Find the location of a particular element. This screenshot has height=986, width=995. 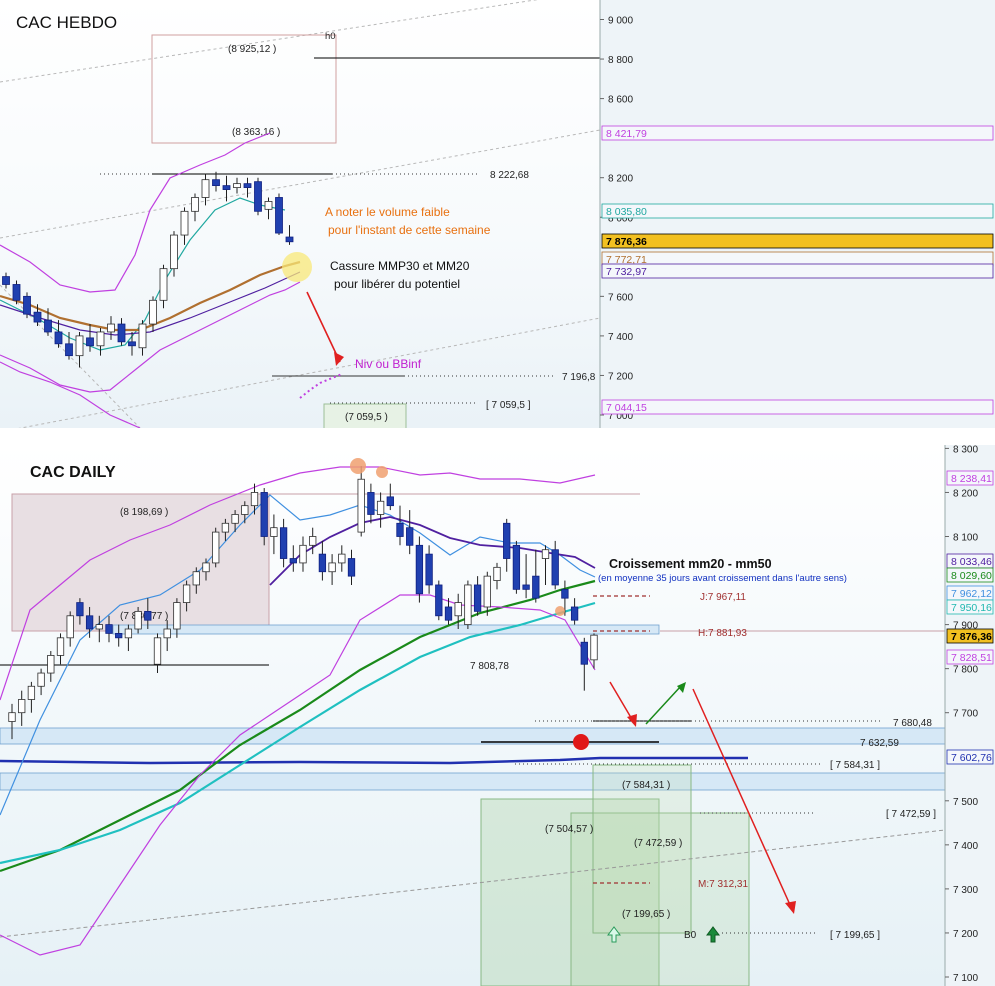

price-tag-label: 7 962,12 is located at coordinates (971, 594).